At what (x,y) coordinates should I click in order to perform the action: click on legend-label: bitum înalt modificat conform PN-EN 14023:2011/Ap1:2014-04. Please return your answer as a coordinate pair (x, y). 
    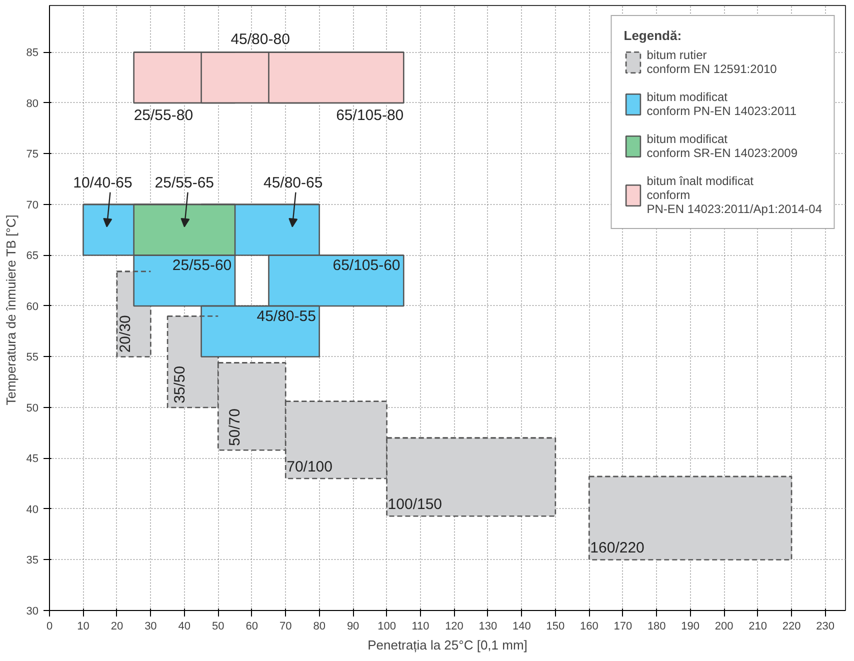
    Looking at the image, I should click on (734, 195).